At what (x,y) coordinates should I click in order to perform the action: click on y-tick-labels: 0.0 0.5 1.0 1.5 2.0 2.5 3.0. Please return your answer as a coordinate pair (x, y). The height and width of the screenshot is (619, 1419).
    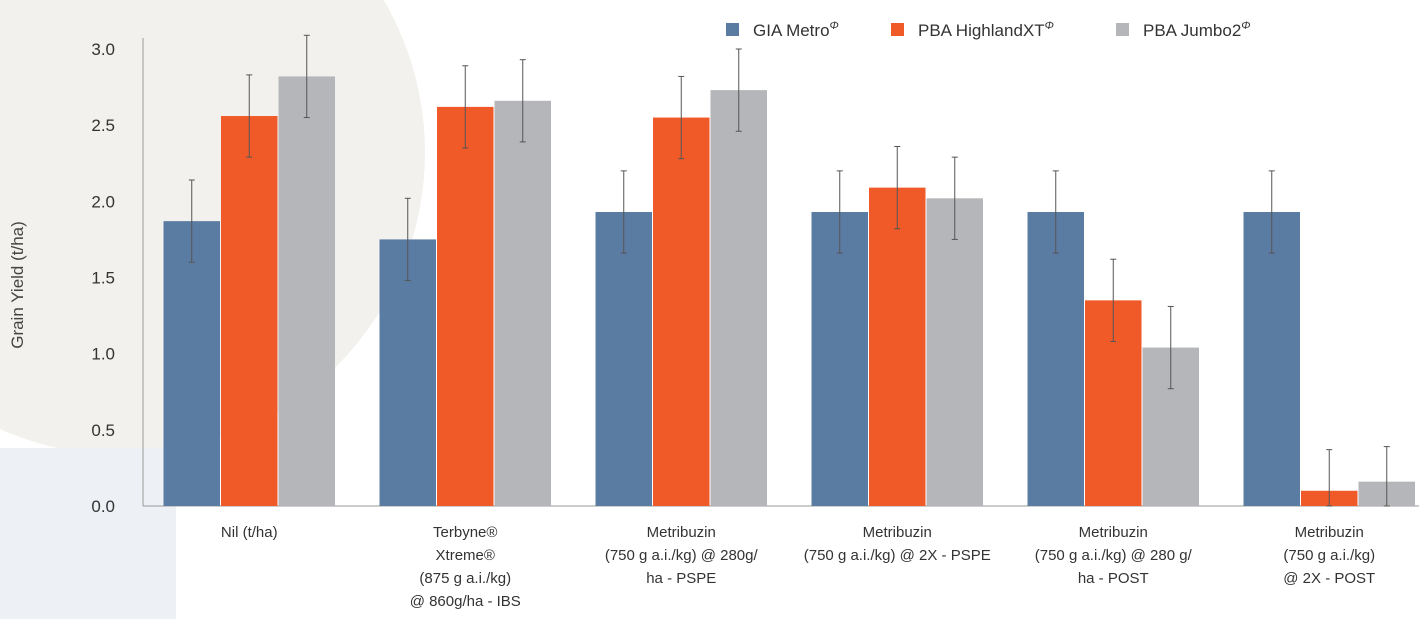
    Looking at the image, I should click on (103, 278).